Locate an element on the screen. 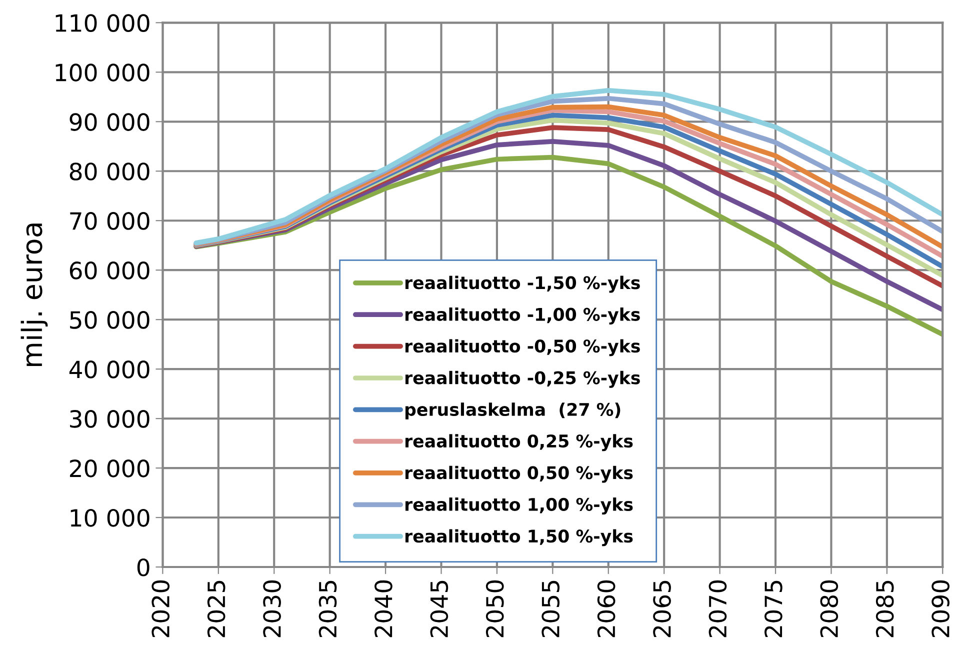  x-tick-label: 2045 is located at coordinates (439, 609).